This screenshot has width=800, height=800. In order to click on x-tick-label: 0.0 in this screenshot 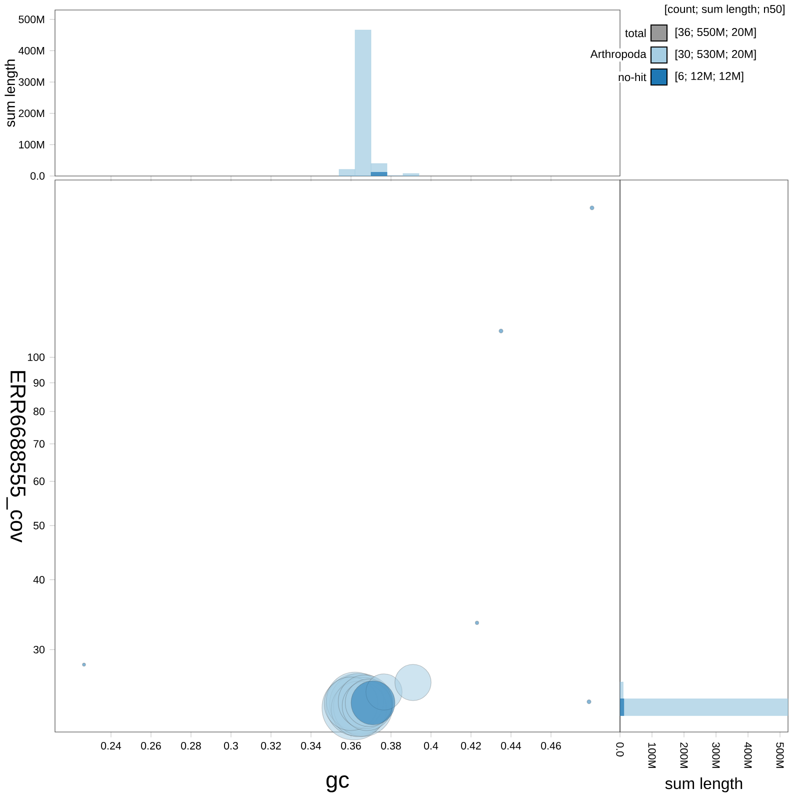, I will do `click(620, 749)`.